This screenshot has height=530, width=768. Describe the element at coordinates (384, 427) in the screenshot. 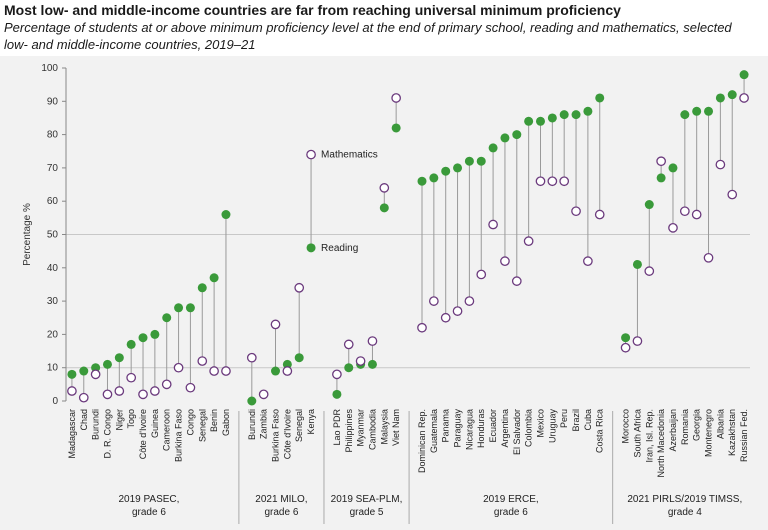

I see `country-label: Malaysia` at that location.